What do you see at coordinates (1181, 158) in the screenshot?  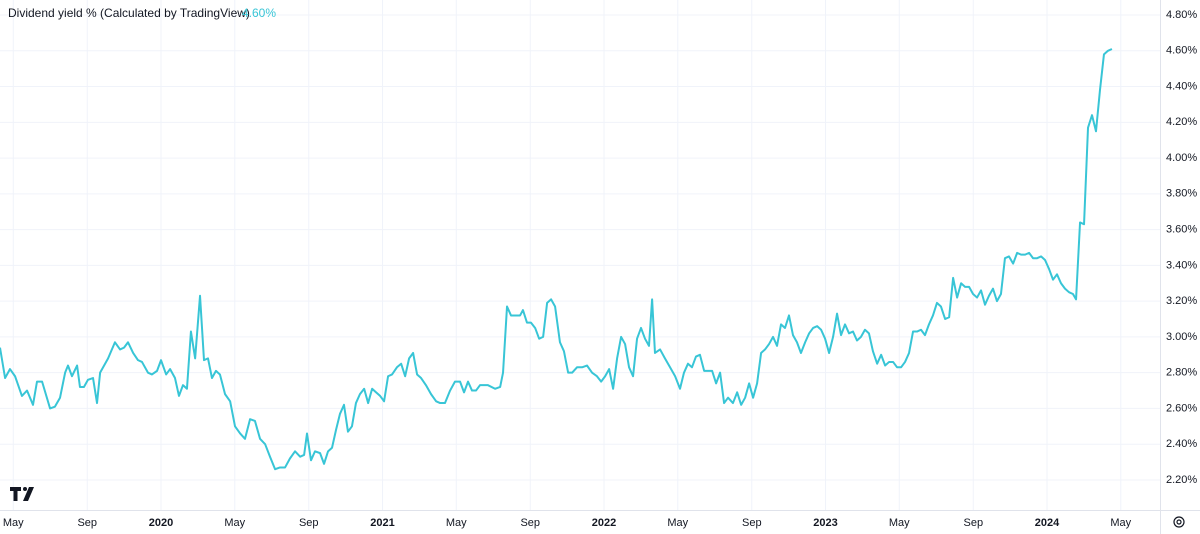 I see `y-tick-label: 4.00%` at bounding box center [1181, 158].